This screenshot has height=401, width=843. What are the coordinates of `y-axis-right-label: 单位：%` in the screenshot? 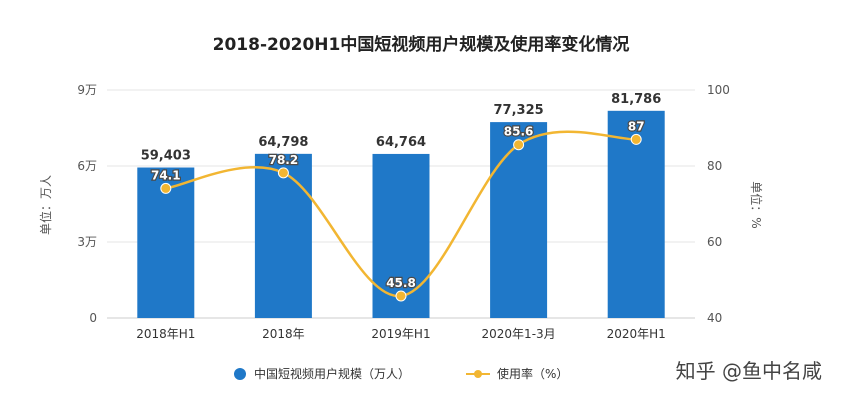 It's located at (756, 204).